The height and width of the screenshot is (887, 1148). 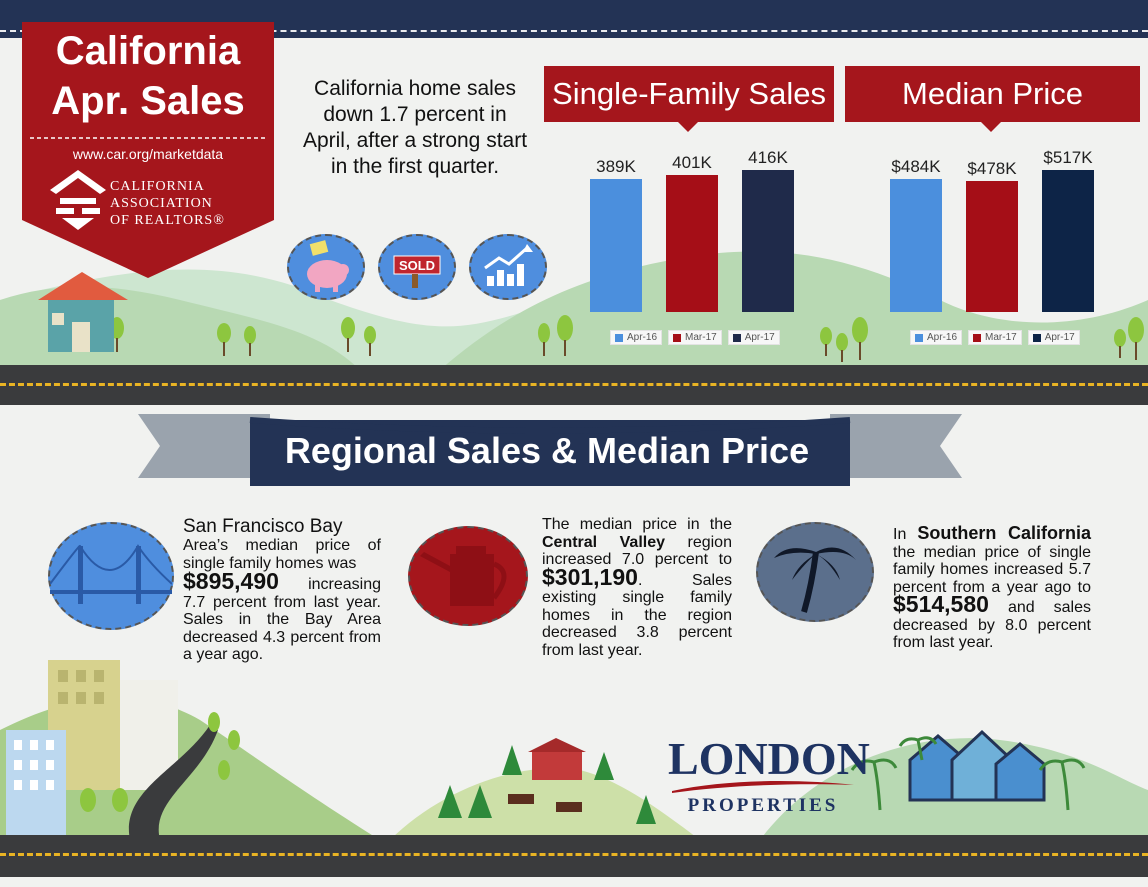 I want to click on chart2-legend-item: Apr-16, so click(x=936, y=337).